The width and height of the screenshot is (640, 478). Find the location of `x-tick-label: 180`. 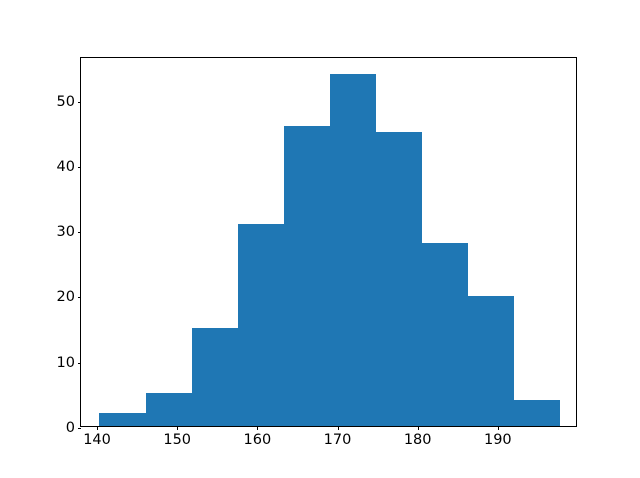

x-tick-label: 180 is located at coordinates (417, 440).